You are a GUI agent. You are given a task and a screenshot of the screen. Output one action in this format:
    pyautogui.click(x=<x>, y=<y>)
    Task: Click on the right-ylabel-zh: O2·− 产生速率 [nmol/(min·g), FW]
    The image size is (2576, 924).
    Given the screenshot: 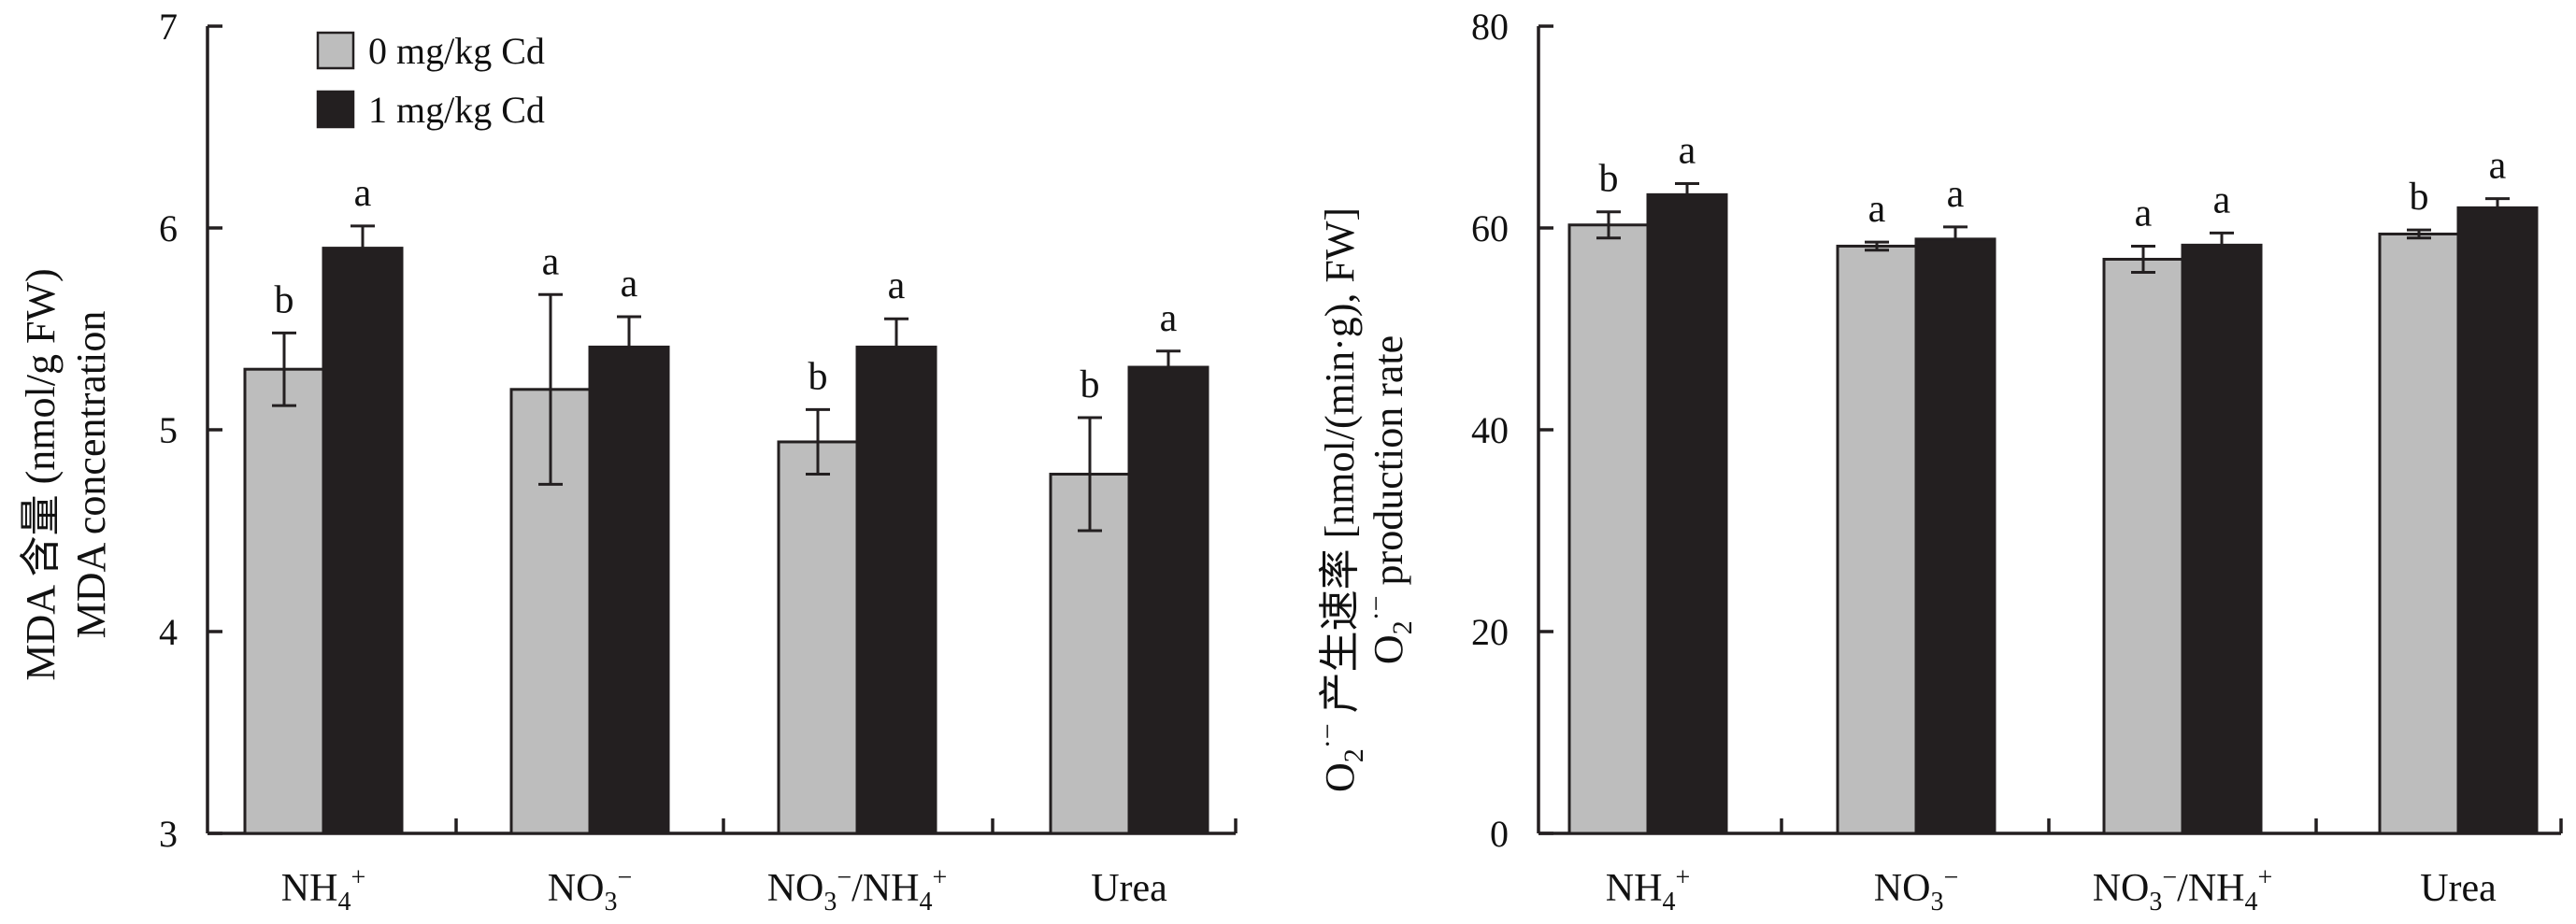 What is the action you would take?
    pyautogui.click(x=1340, y=500)
    